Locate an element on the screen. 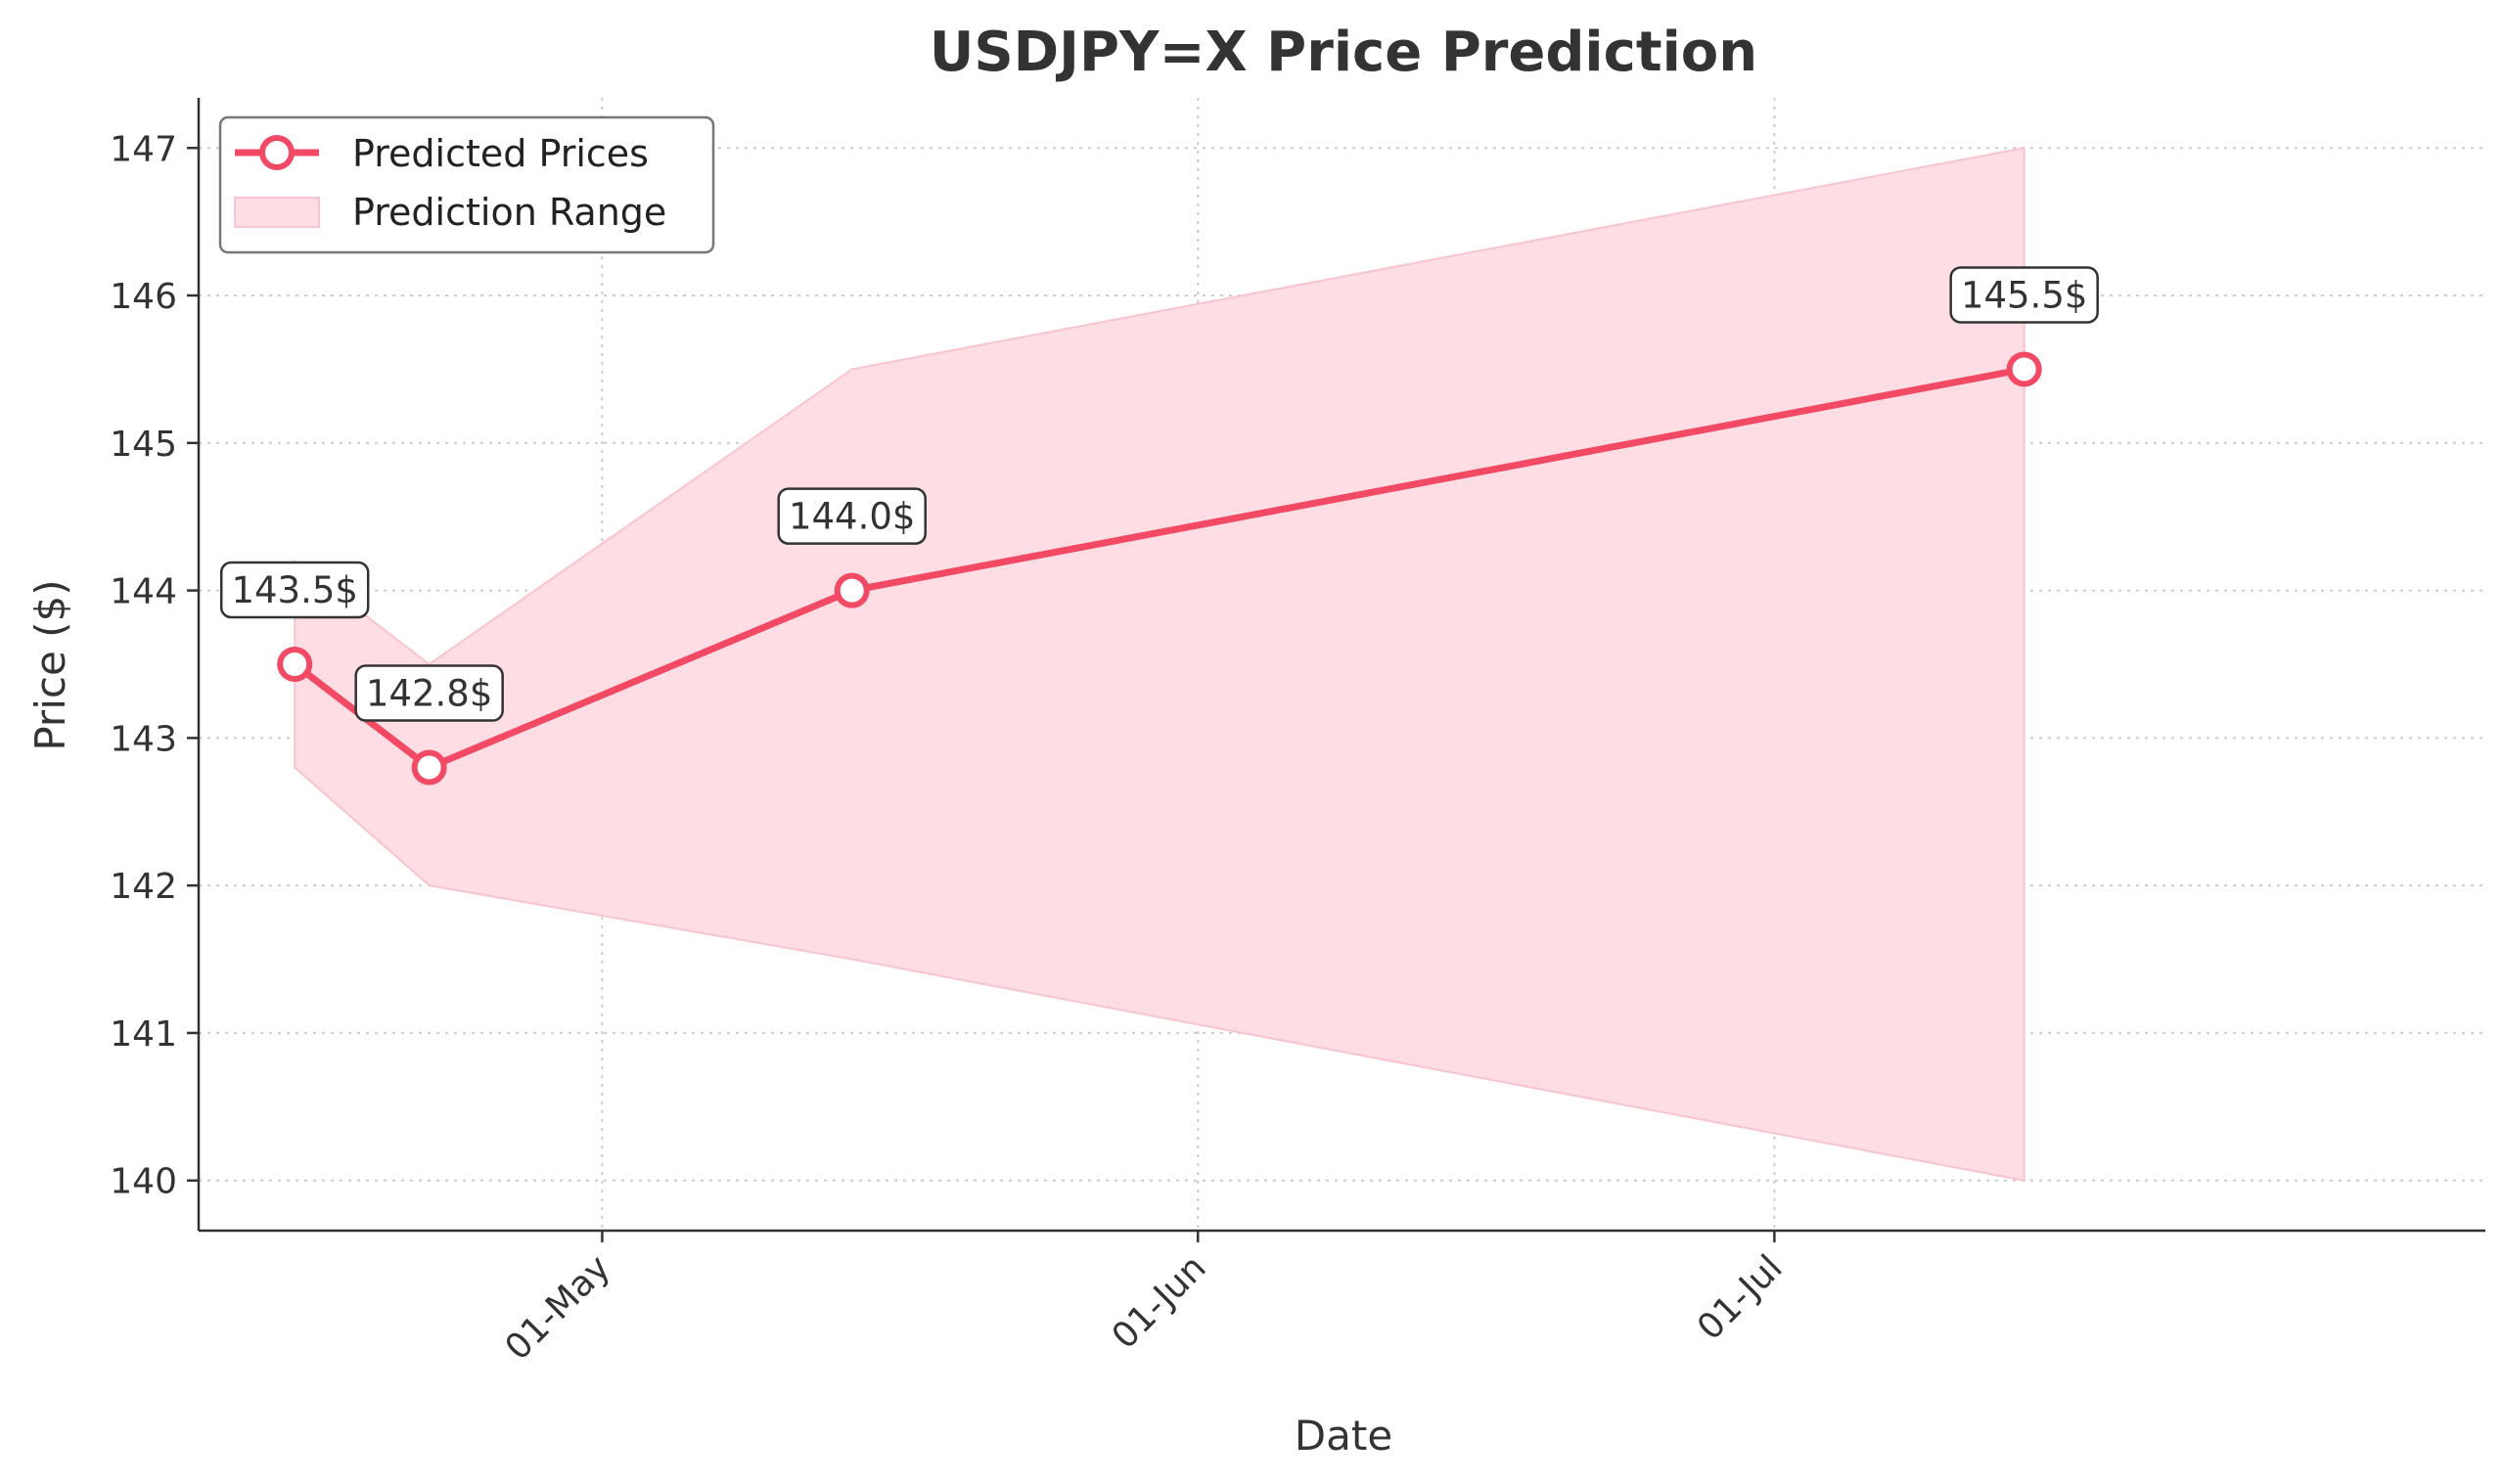  legend-label-prediction-range: Prediction Range is located at coordinates (509, 212).